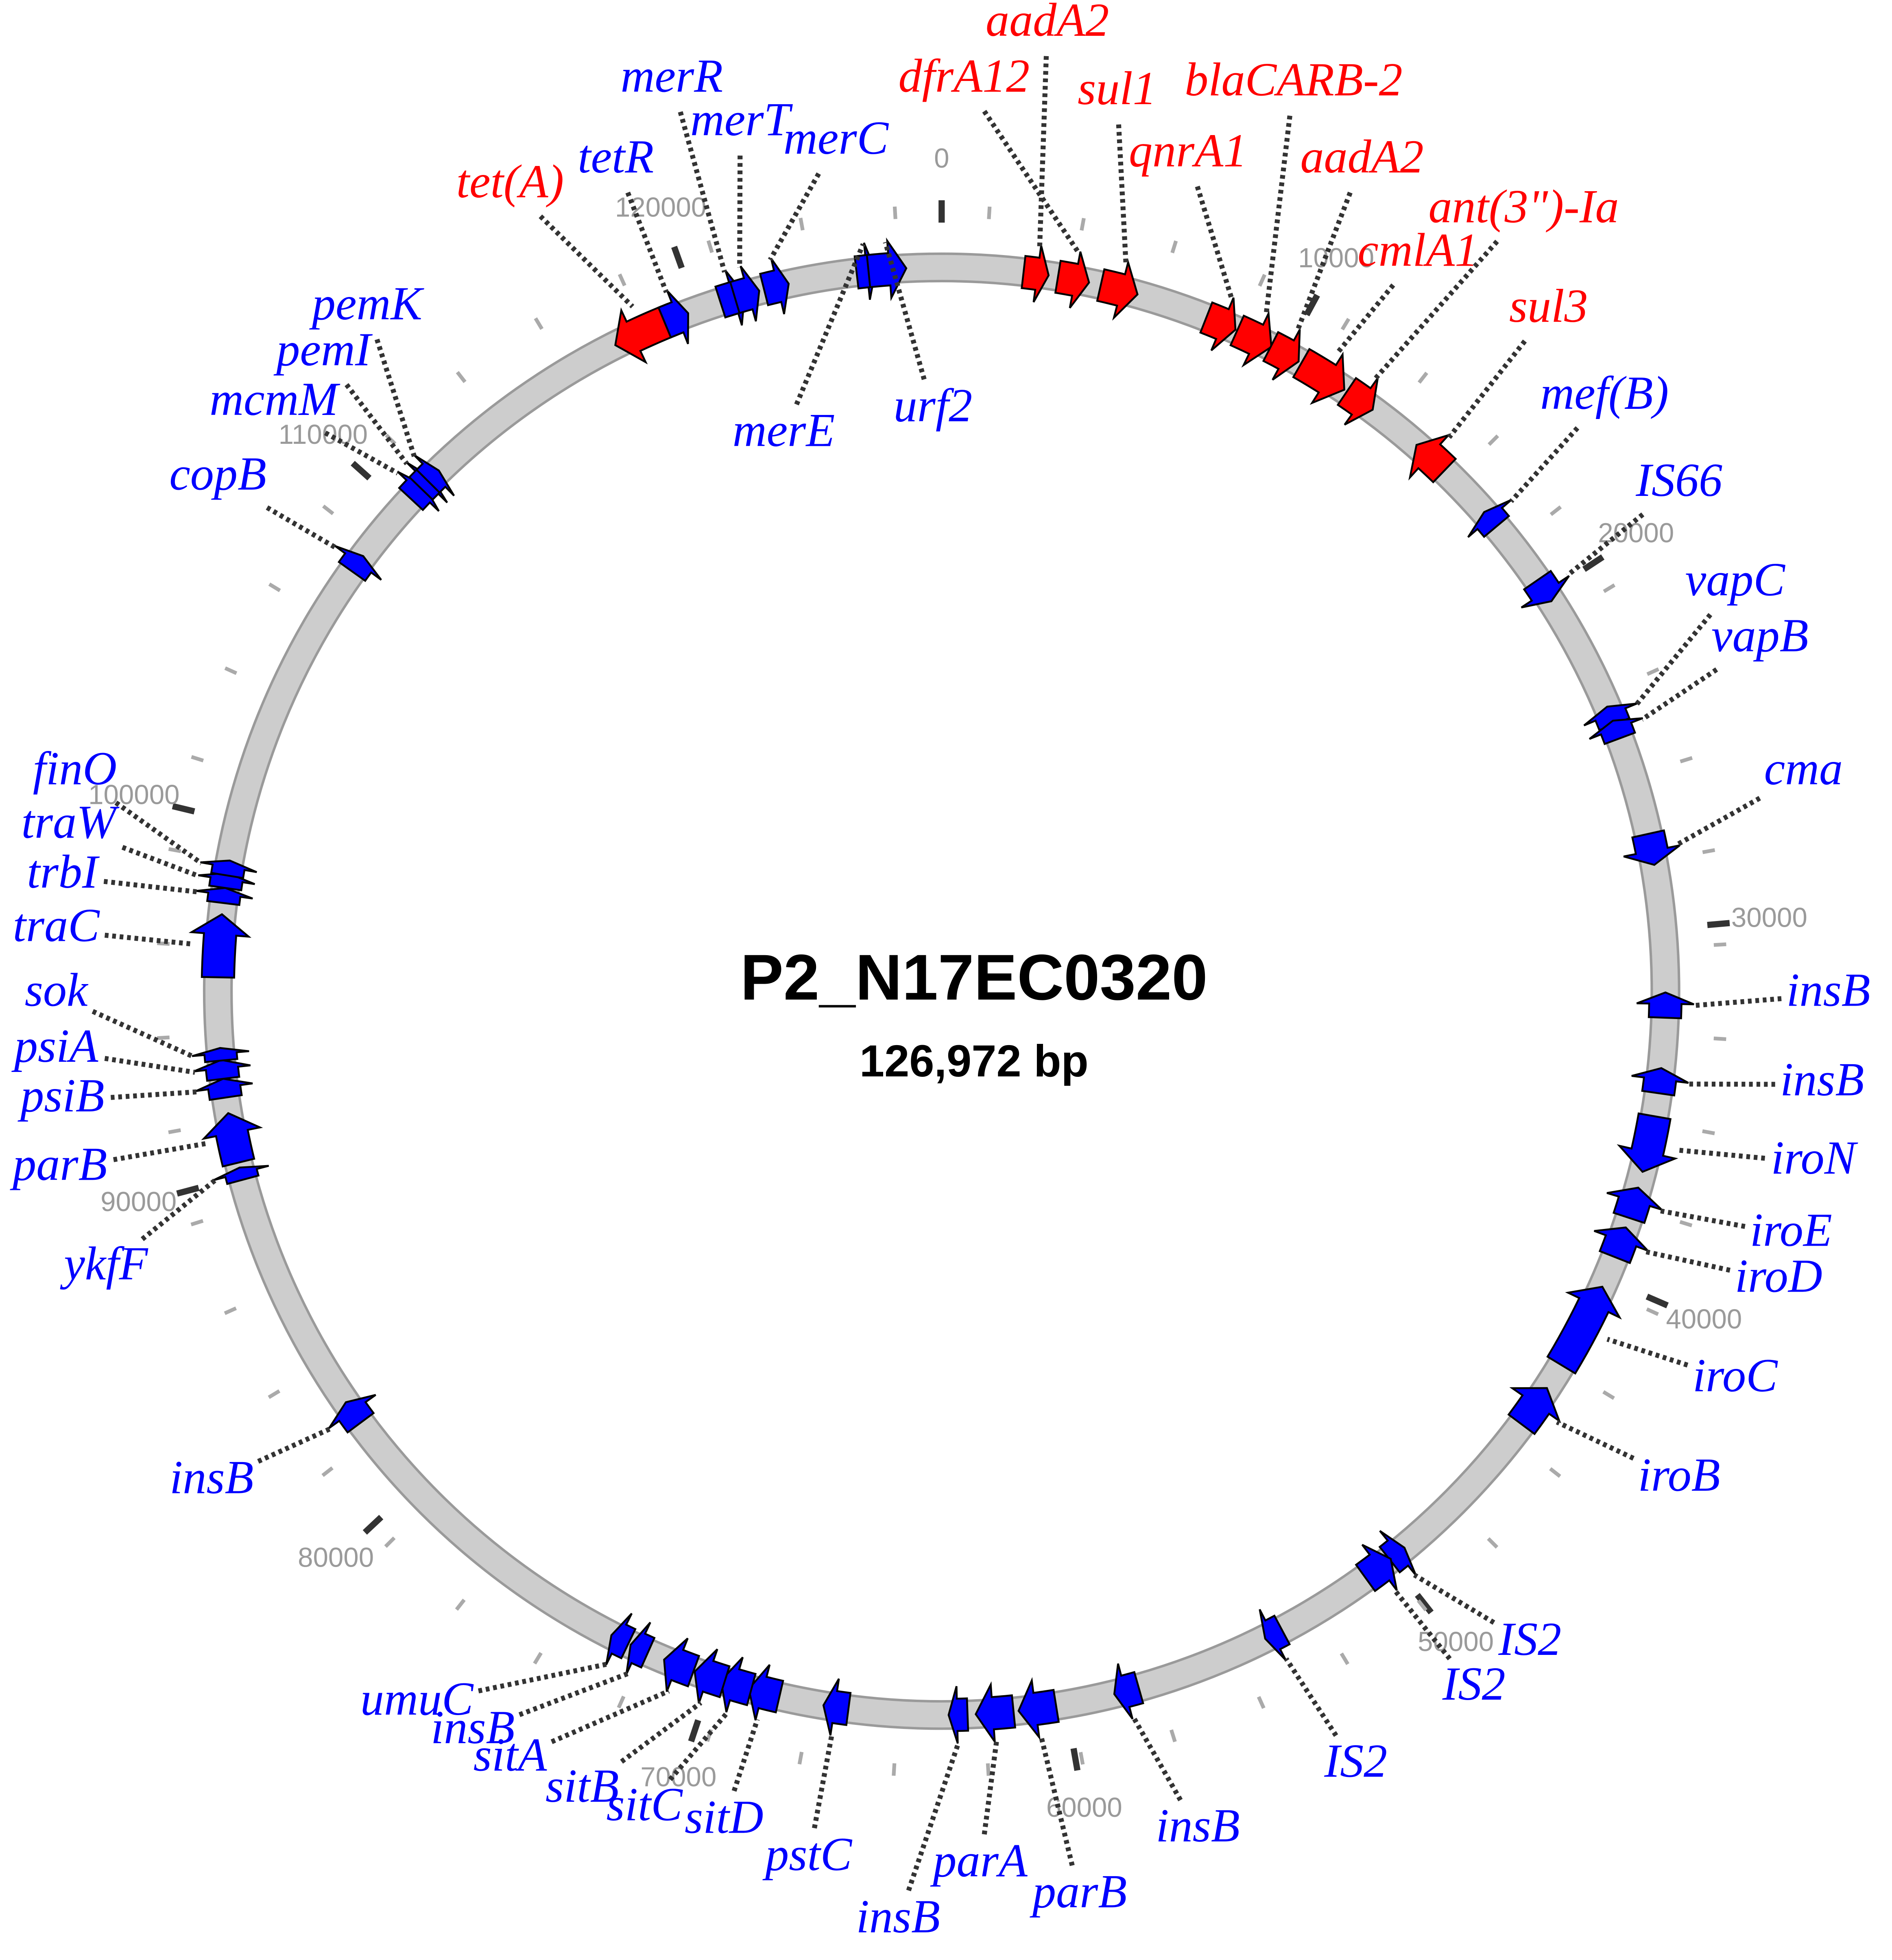 The image size is (1892, 1960). I want to click on tick-label: 120000, so click(660, 207).